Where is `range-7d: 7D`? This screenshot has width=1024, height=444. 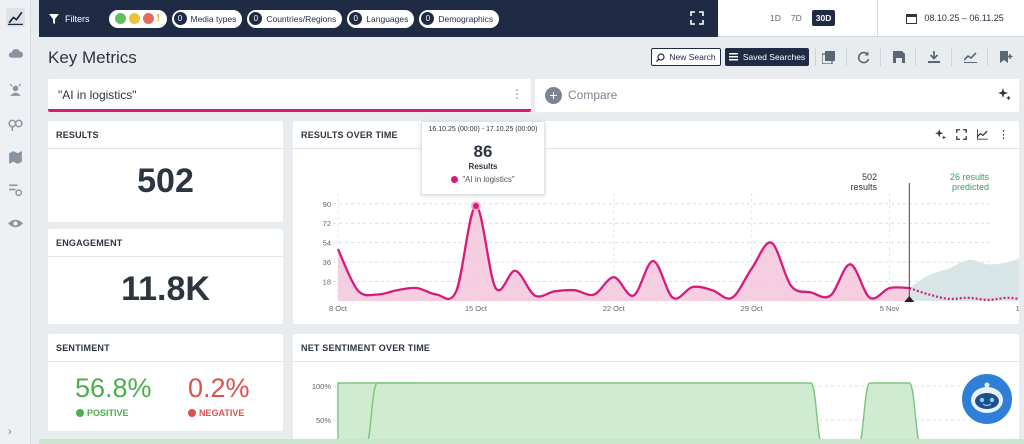
range-7d: 7D is located at coordinates (796, 18).